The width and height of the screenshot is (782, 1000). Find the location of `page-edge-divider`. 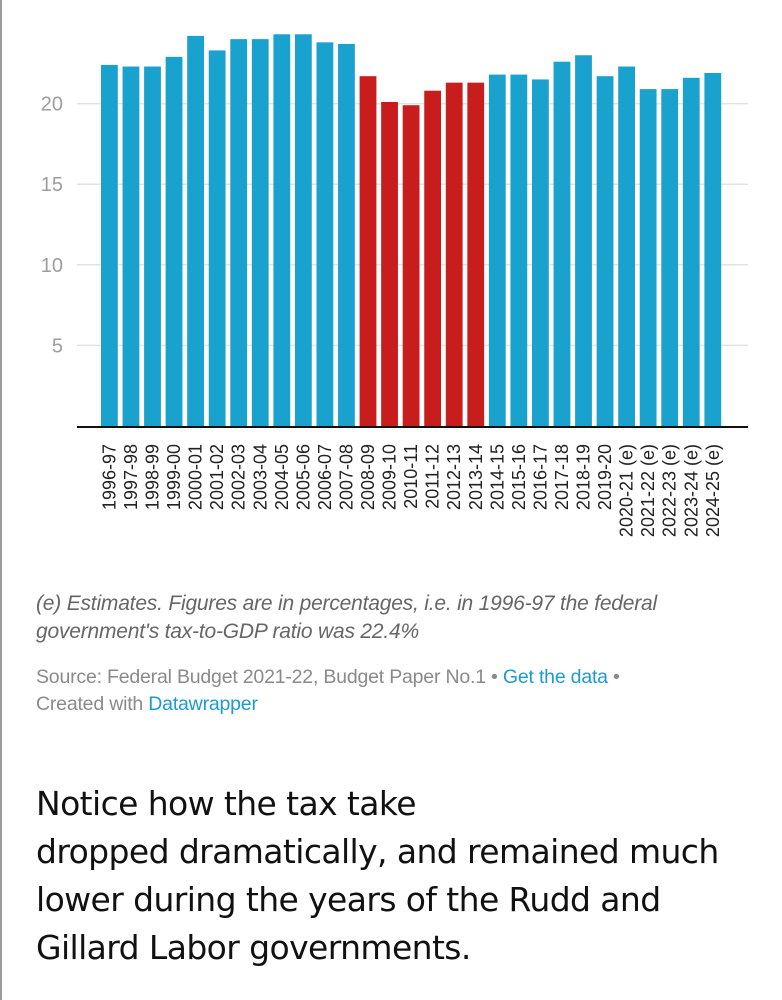

page-edge-divider is located at coordinates (1, 500).